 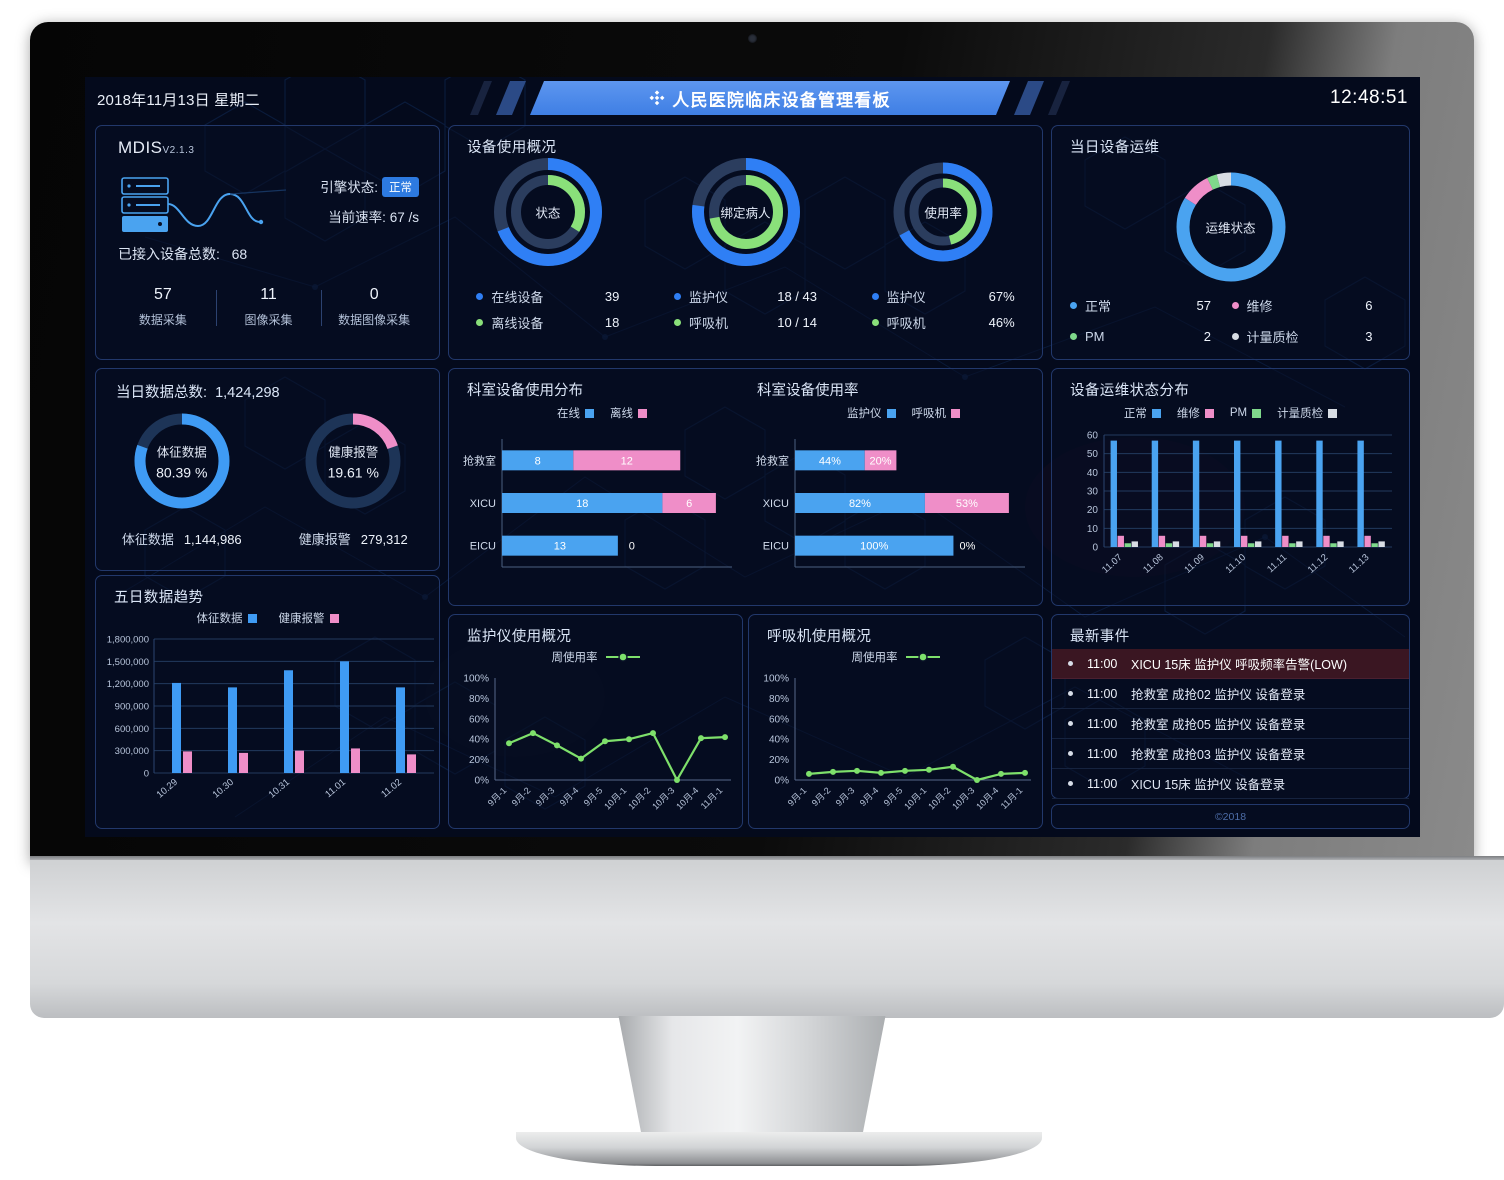 I want to click on event-row: 11:00 抢救室 成抢03 监护仪 设备登录, so click(x=1230, y=754).